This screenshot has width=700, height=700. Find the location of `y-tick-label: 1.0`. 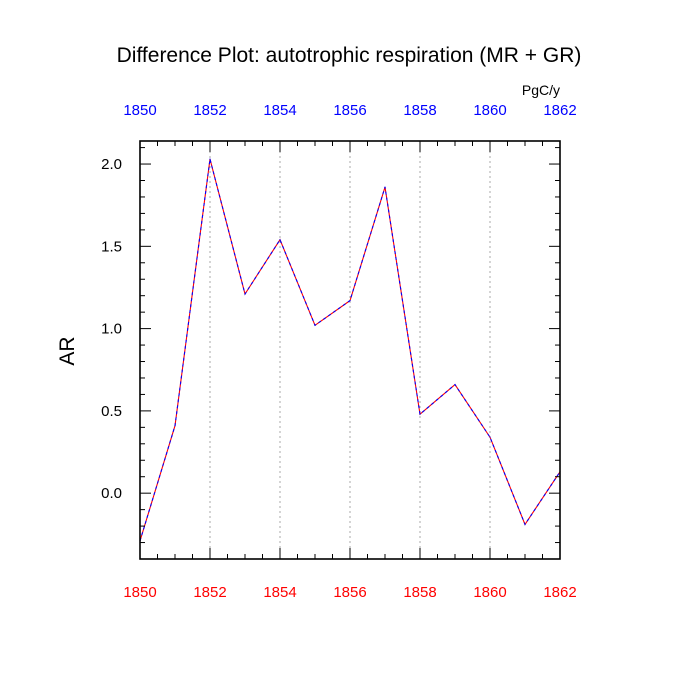

y-tick-label: 1.0 is located at coordinates (111, 329).